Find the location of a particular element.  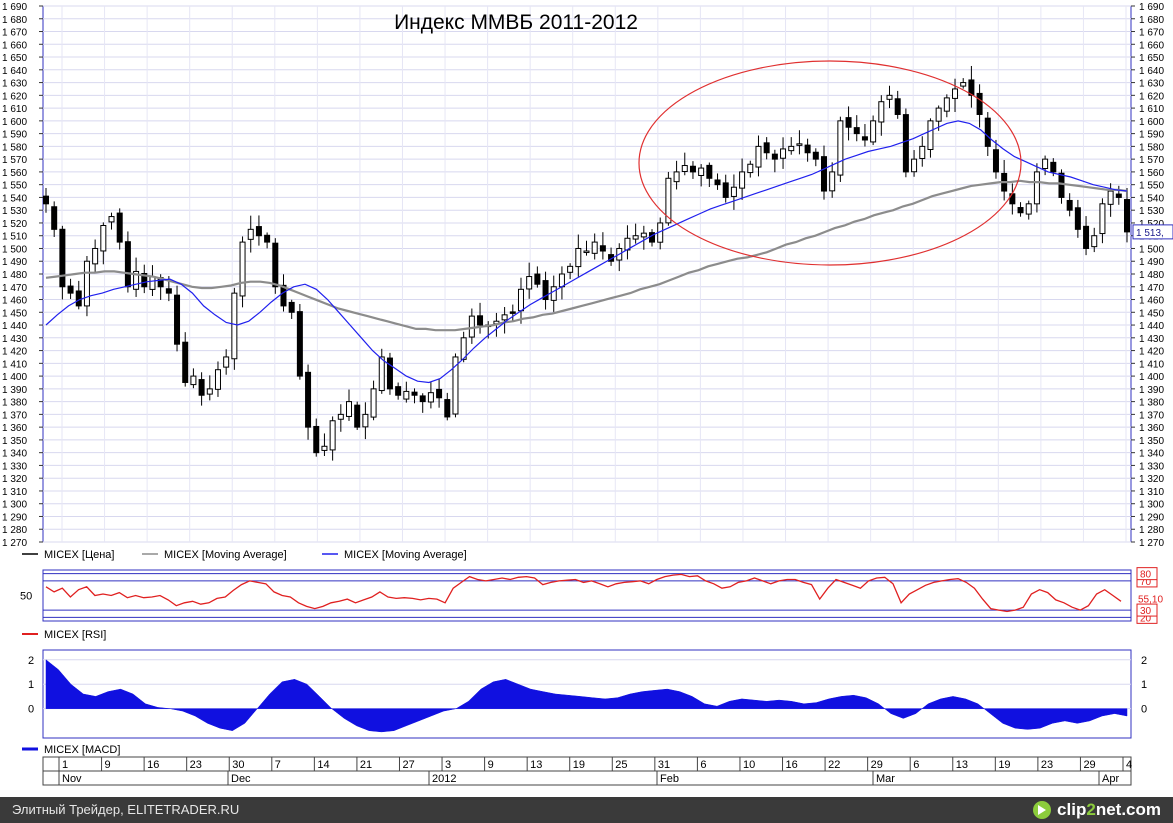

series-macd is located at coordinates (586, 696).